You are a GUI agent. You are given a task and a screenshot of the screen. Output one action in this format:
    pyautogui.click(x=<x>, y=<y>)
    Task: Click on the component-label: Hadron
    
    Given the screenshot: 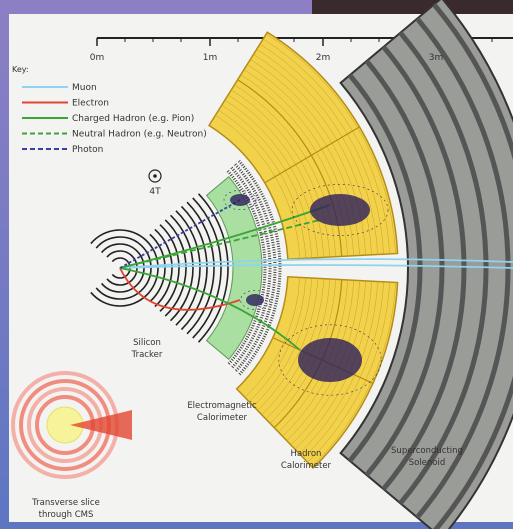 What is the action you would take?
    pyautogui.click(x=306, y=454)
    